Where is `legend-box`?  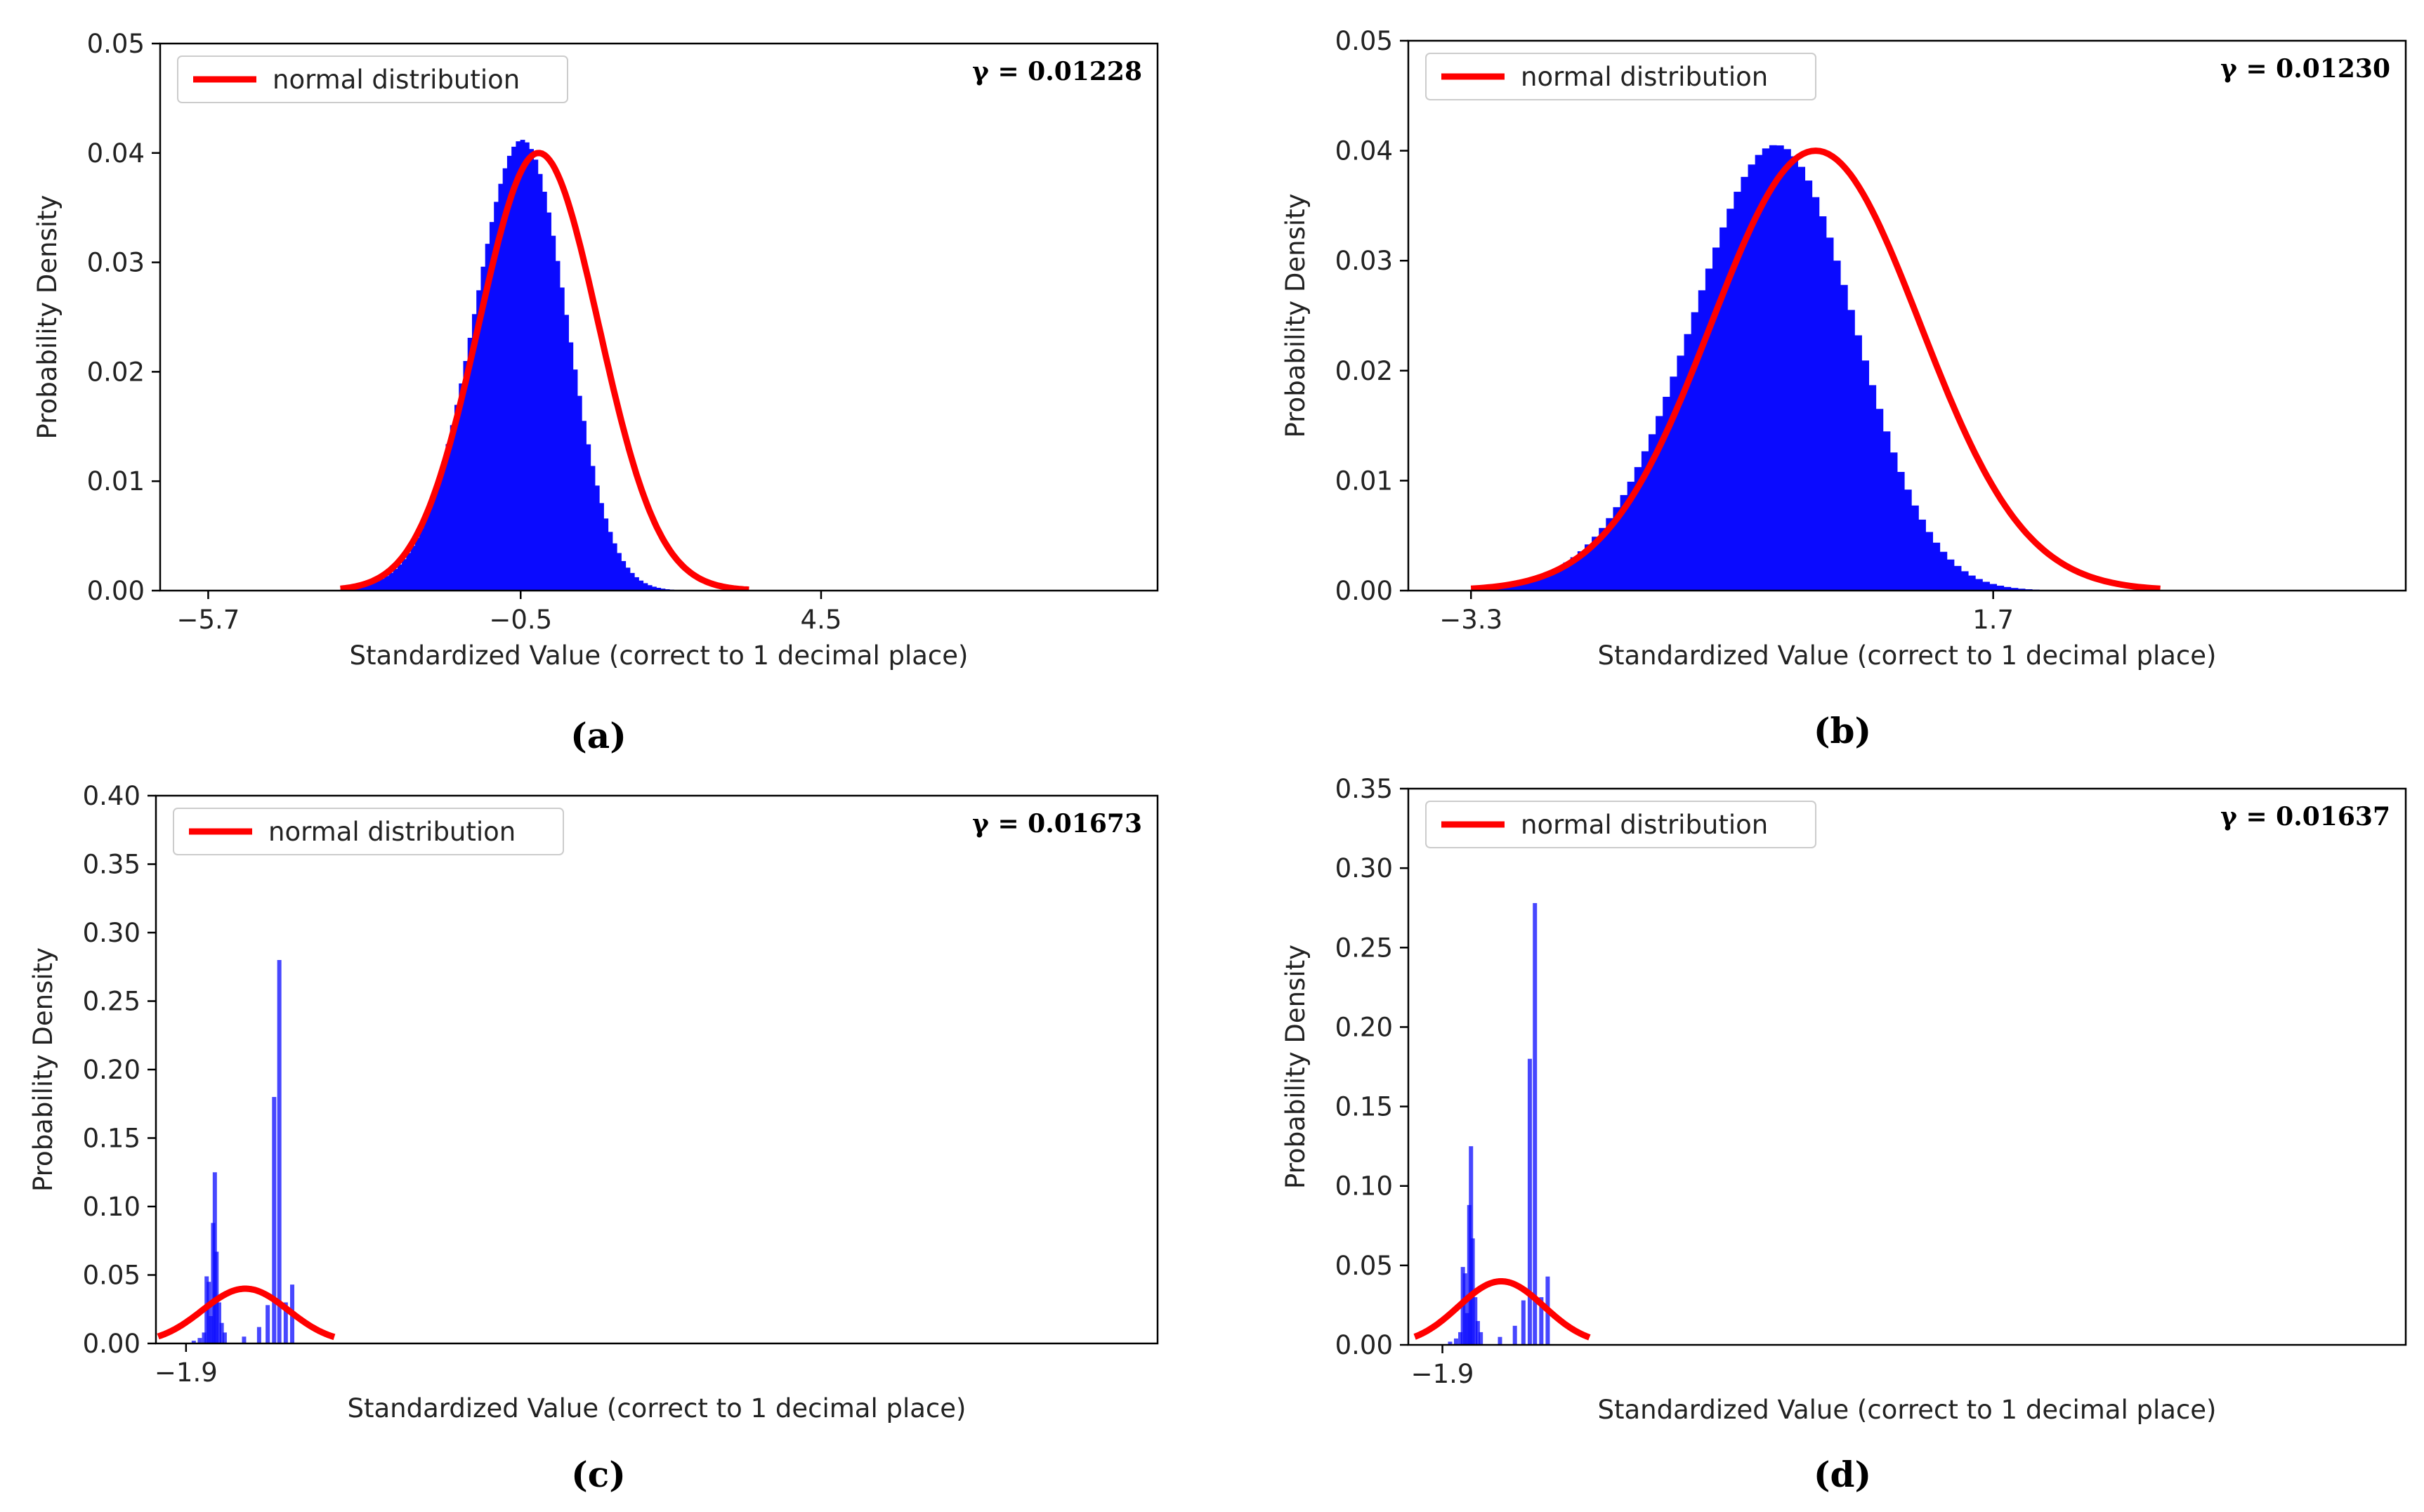
legend-box is located at coordinates (368, 831).